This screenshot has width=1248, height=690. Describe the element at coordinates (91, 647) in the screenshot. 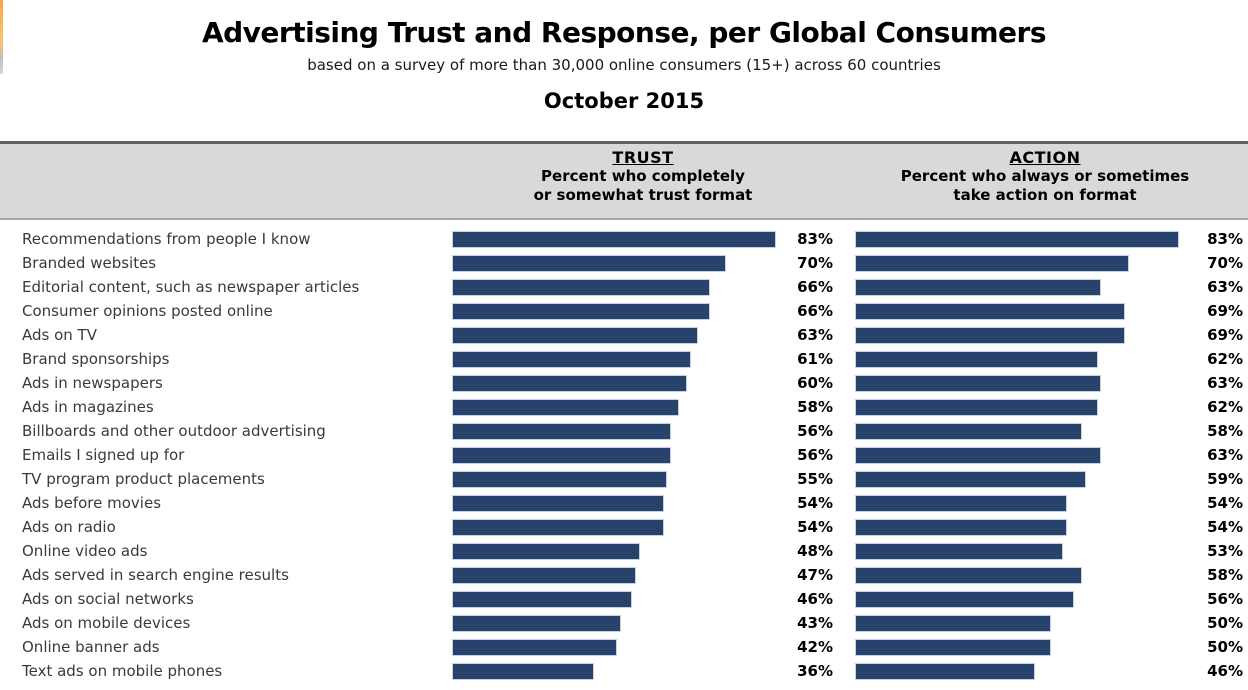

I see `category-label: Online banner ads` at that location.